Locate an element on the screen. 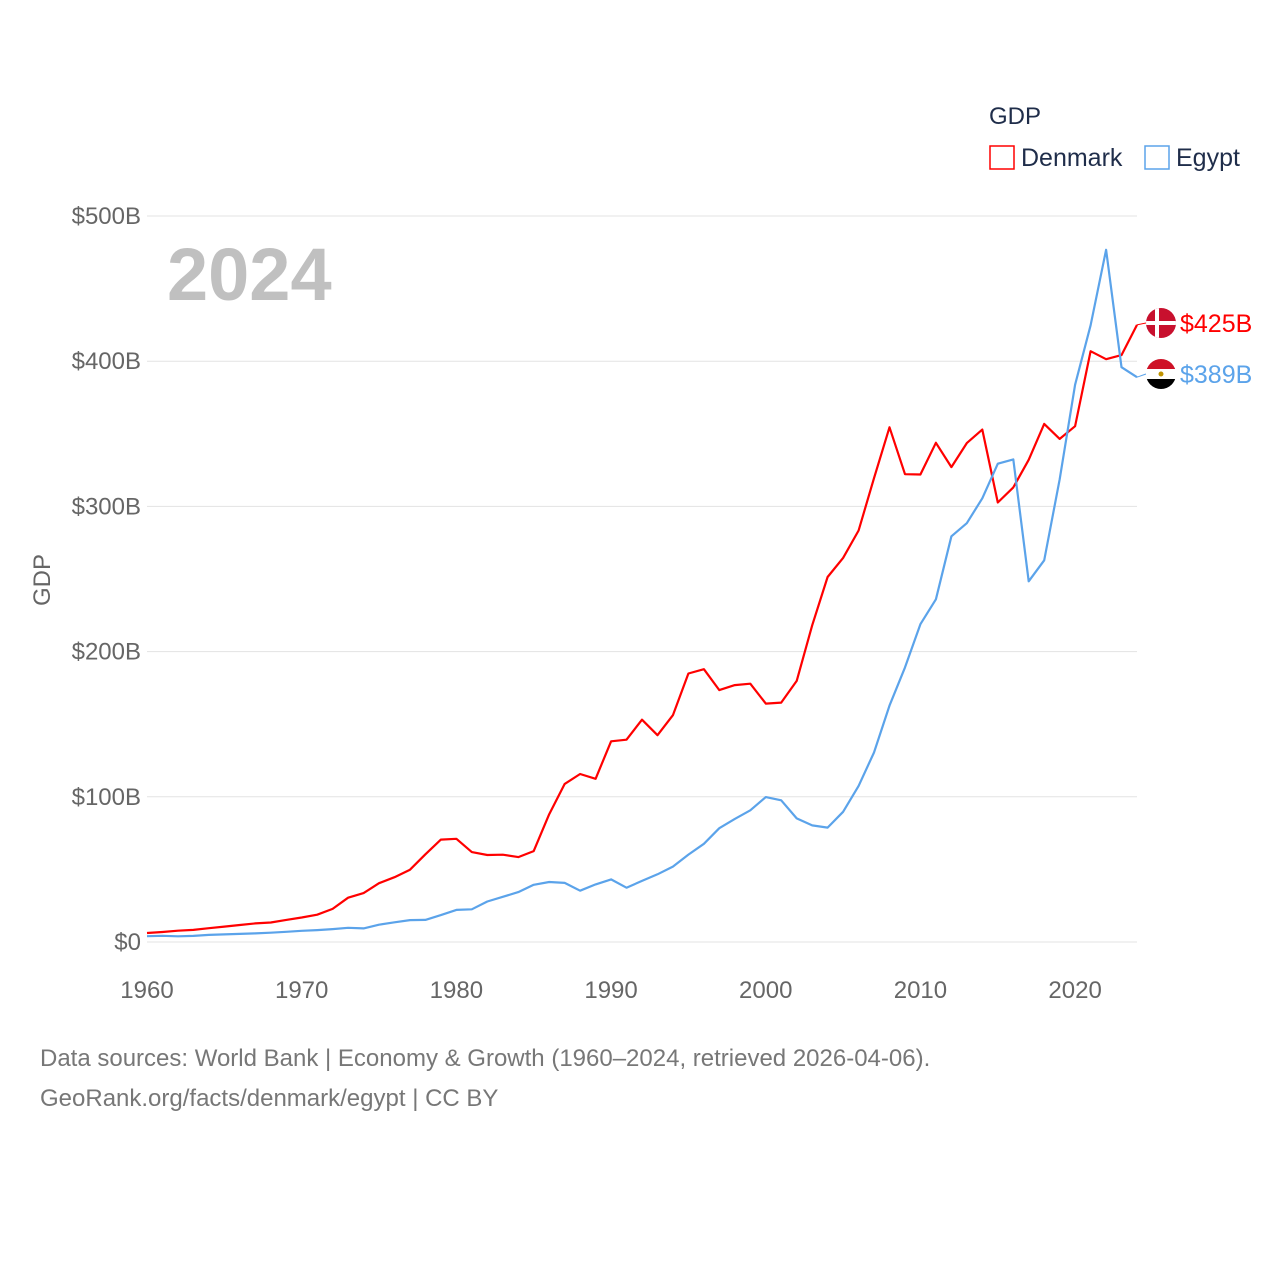 This screenshot has height=1280, width=1280. legend-item-egypt: Egypt is located at coordinates (1192, 158).